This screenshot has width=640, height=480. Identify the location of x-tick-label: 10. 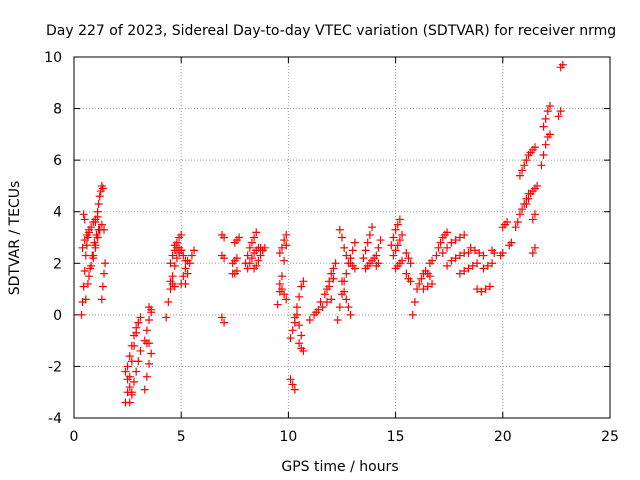
(288, 437).